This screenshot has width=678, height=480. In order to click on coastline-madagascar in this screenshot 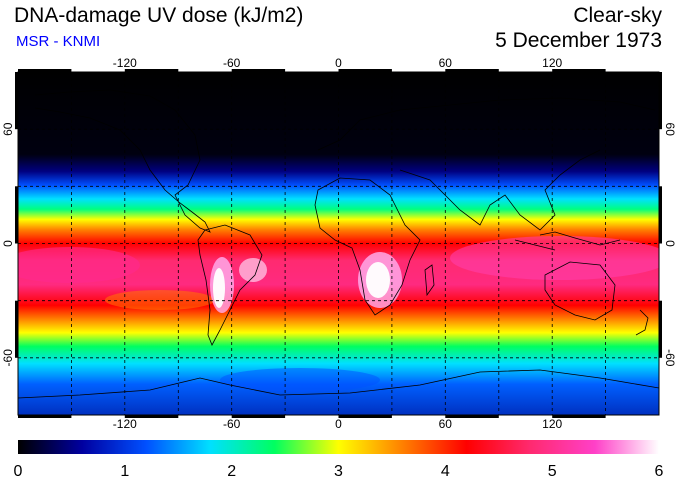, I will do `click(429, 280)`.